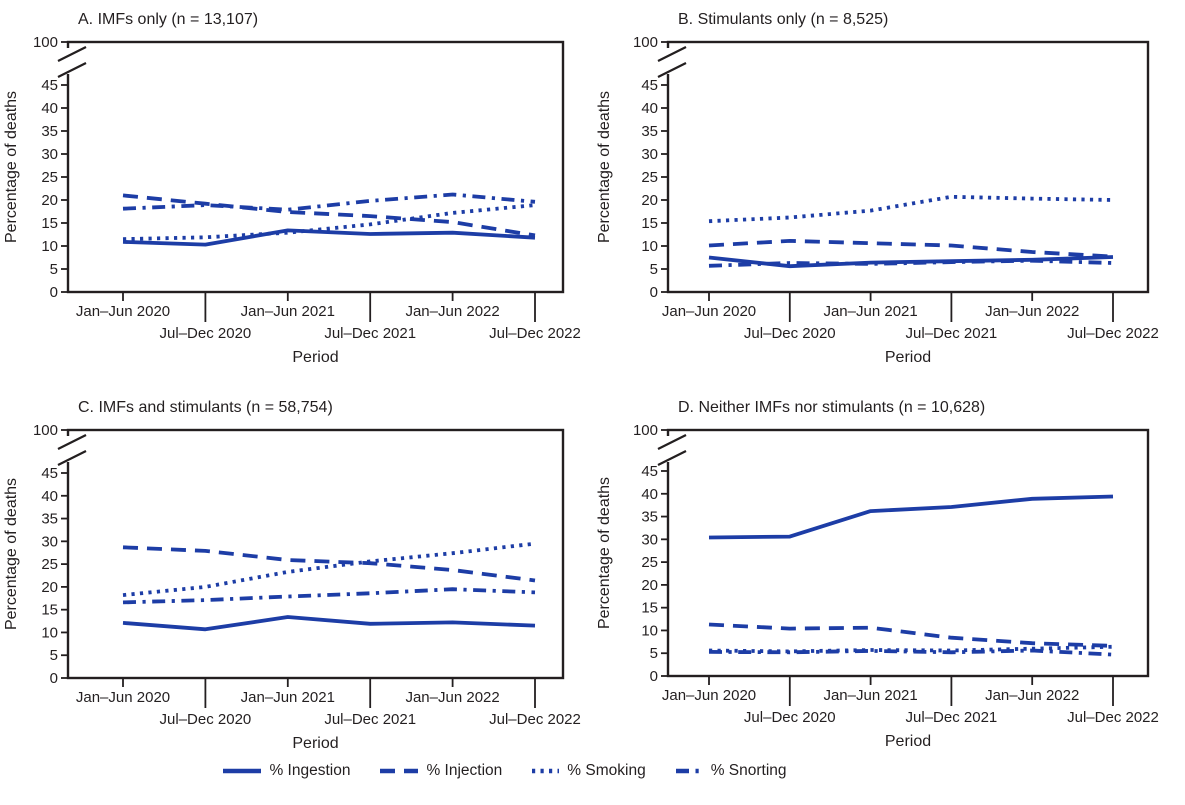 The width and height of the screenshot is (1185, 805). I want to click on legend-label-snorting: % Snorting, so click(748, 770).